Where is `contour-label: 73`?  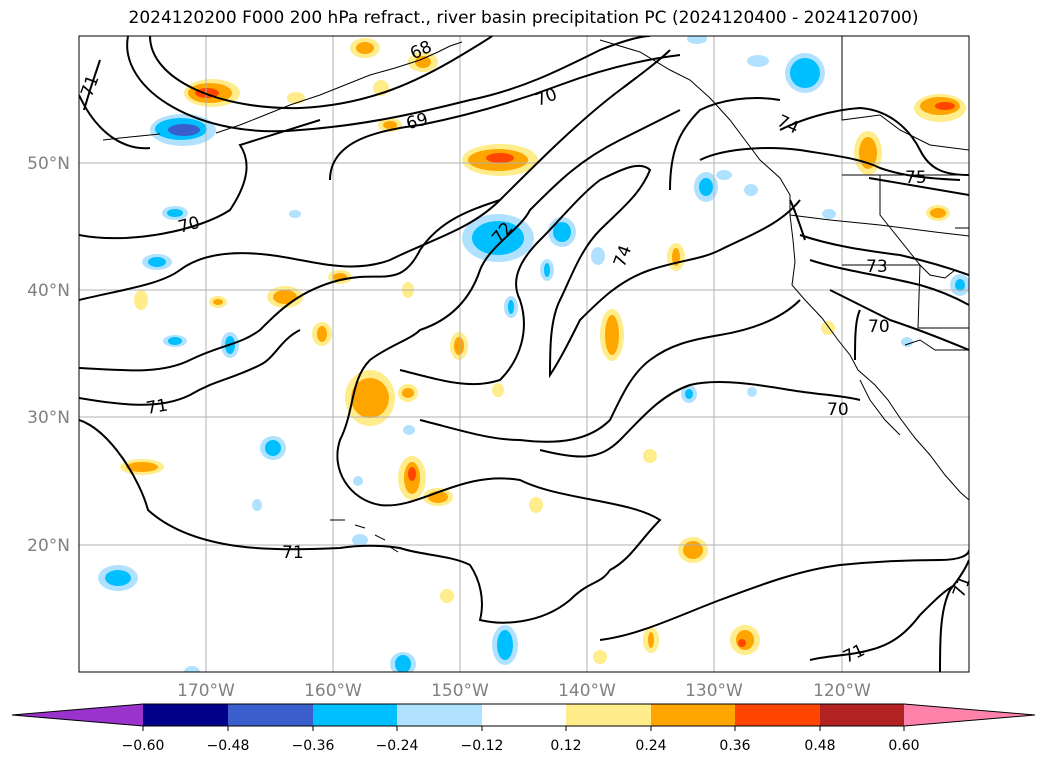
contour-label: 73 is located at coordinates (877, 267).